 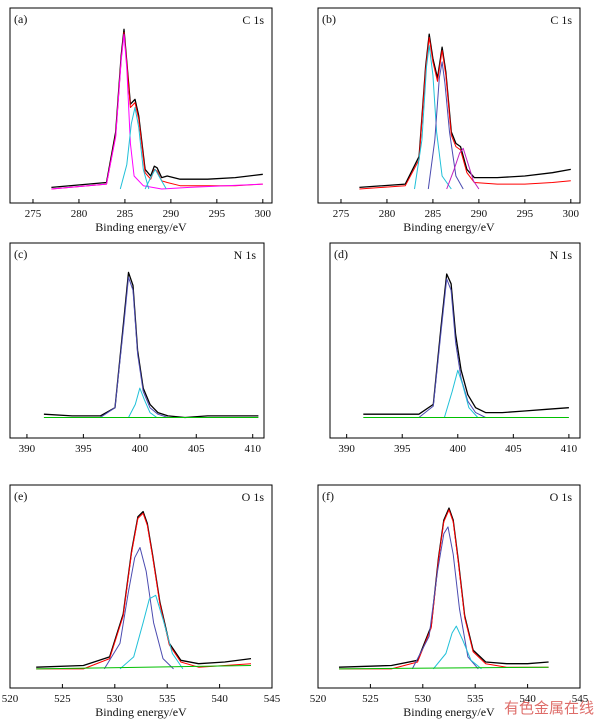 I want to click on panel-label: (f), so click(x=328, y=496).